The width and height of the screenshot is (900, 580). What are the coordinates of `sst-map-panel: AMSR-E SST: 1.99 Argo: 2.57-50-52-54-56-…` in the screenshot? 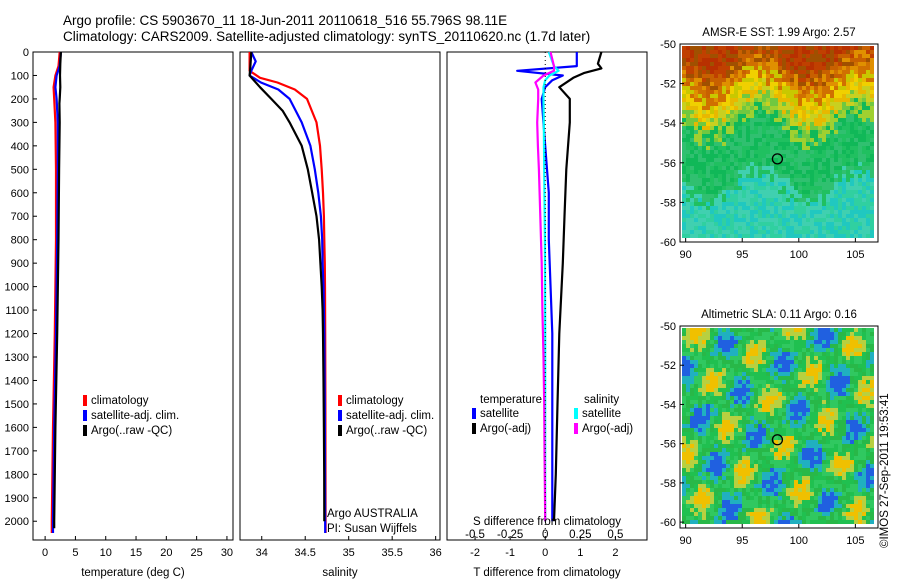 It's located at (769, 144).